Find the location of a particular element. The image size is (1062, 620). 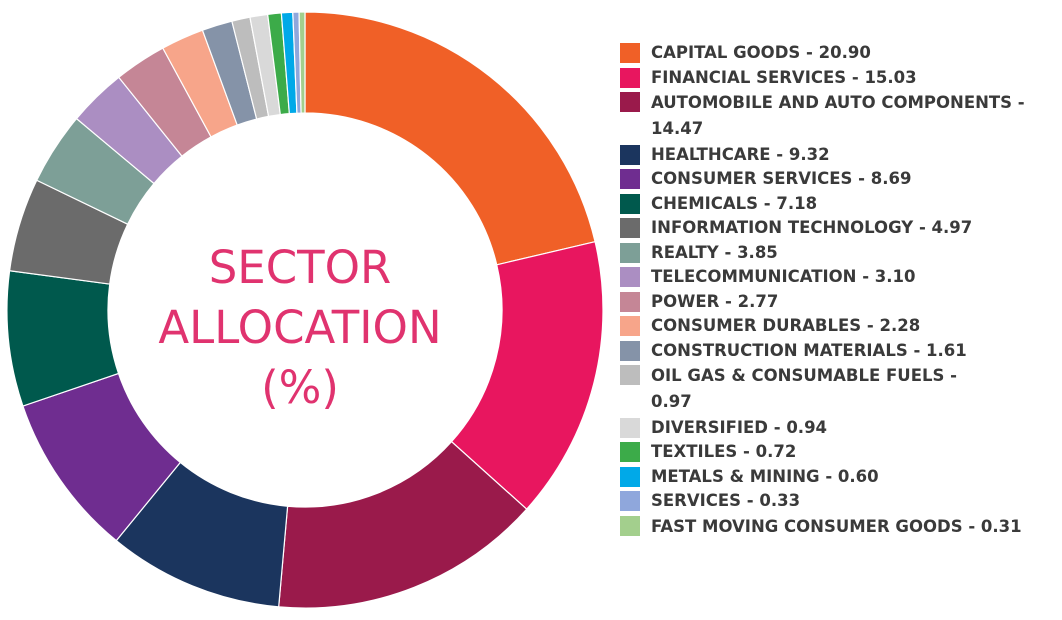

legend-label: TELECOMMUNICATION - 3.10 is located at coordinates (783, 276).